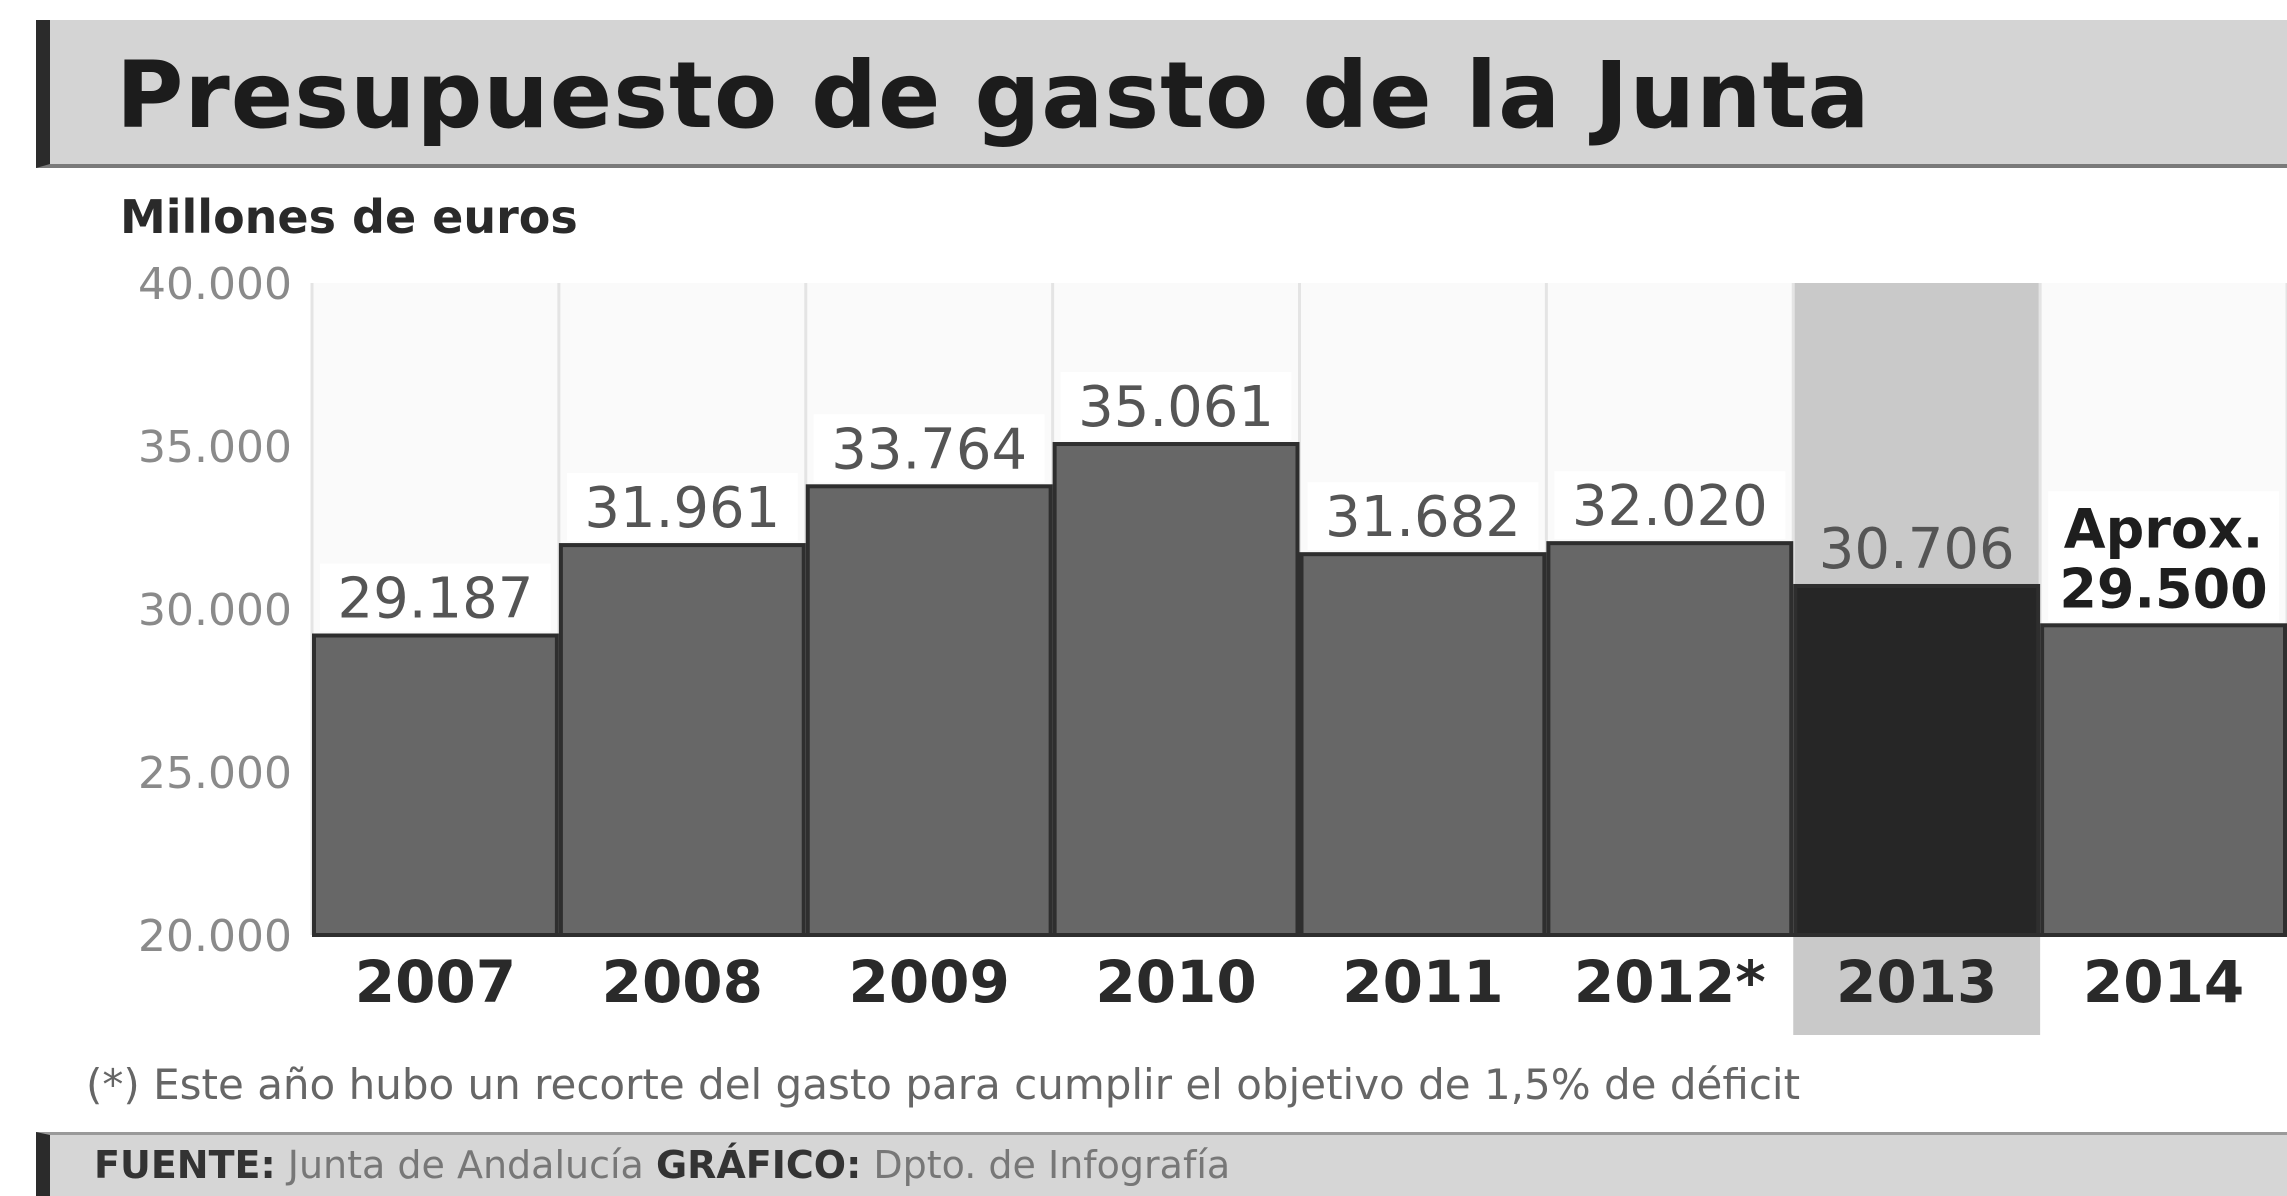  What do you see at coordinates (1175, 982) in the screenshot?
I see `x-tick-label: 2010` at bounding box center [1175, 982].